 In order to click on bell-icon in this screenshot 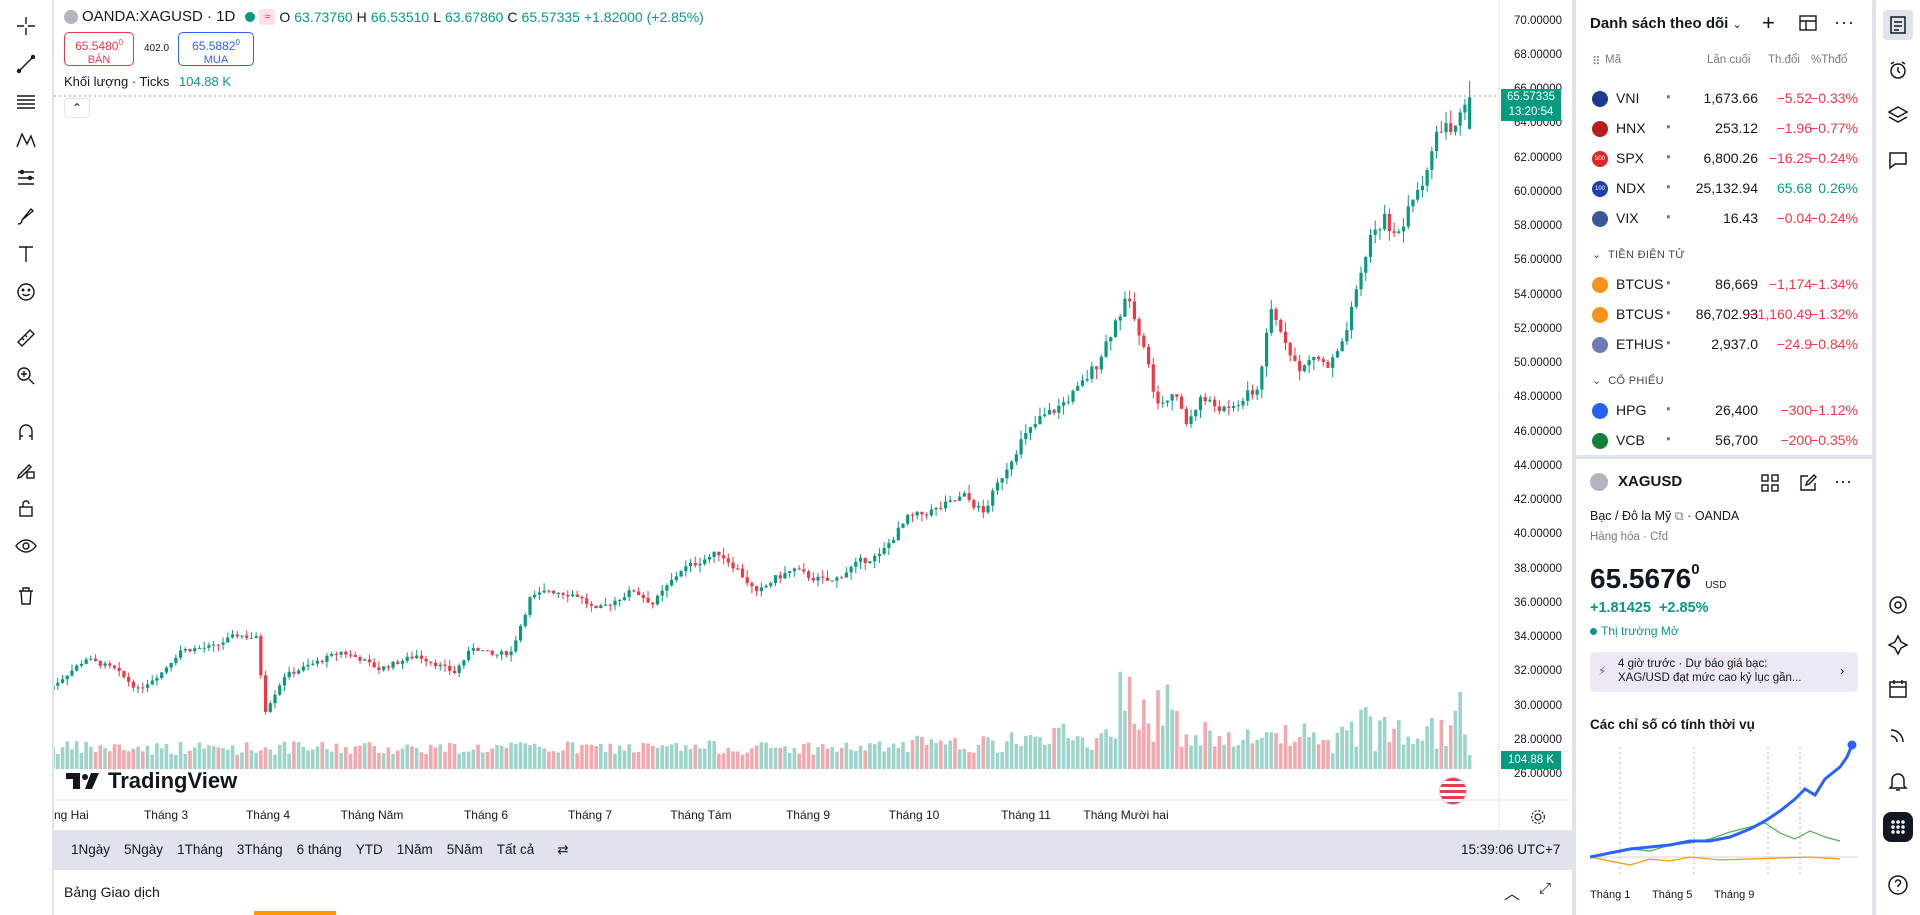, I will do `click(1898, 781)`.